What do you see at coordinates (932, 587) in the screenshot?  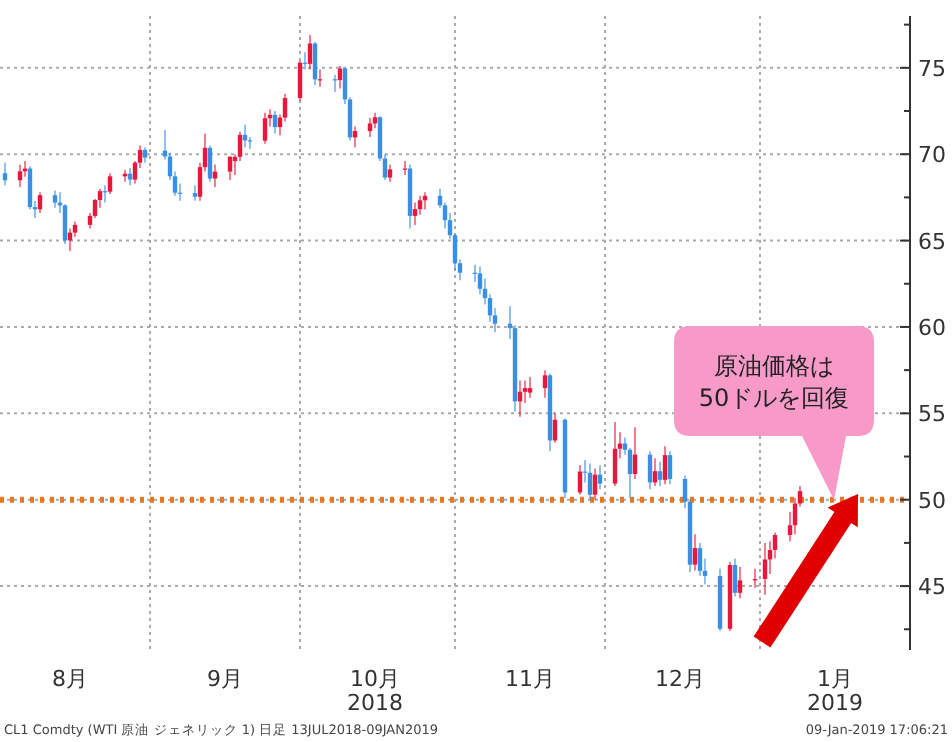 I see `y-tick-label: 45` at bounding box center [932, 587].